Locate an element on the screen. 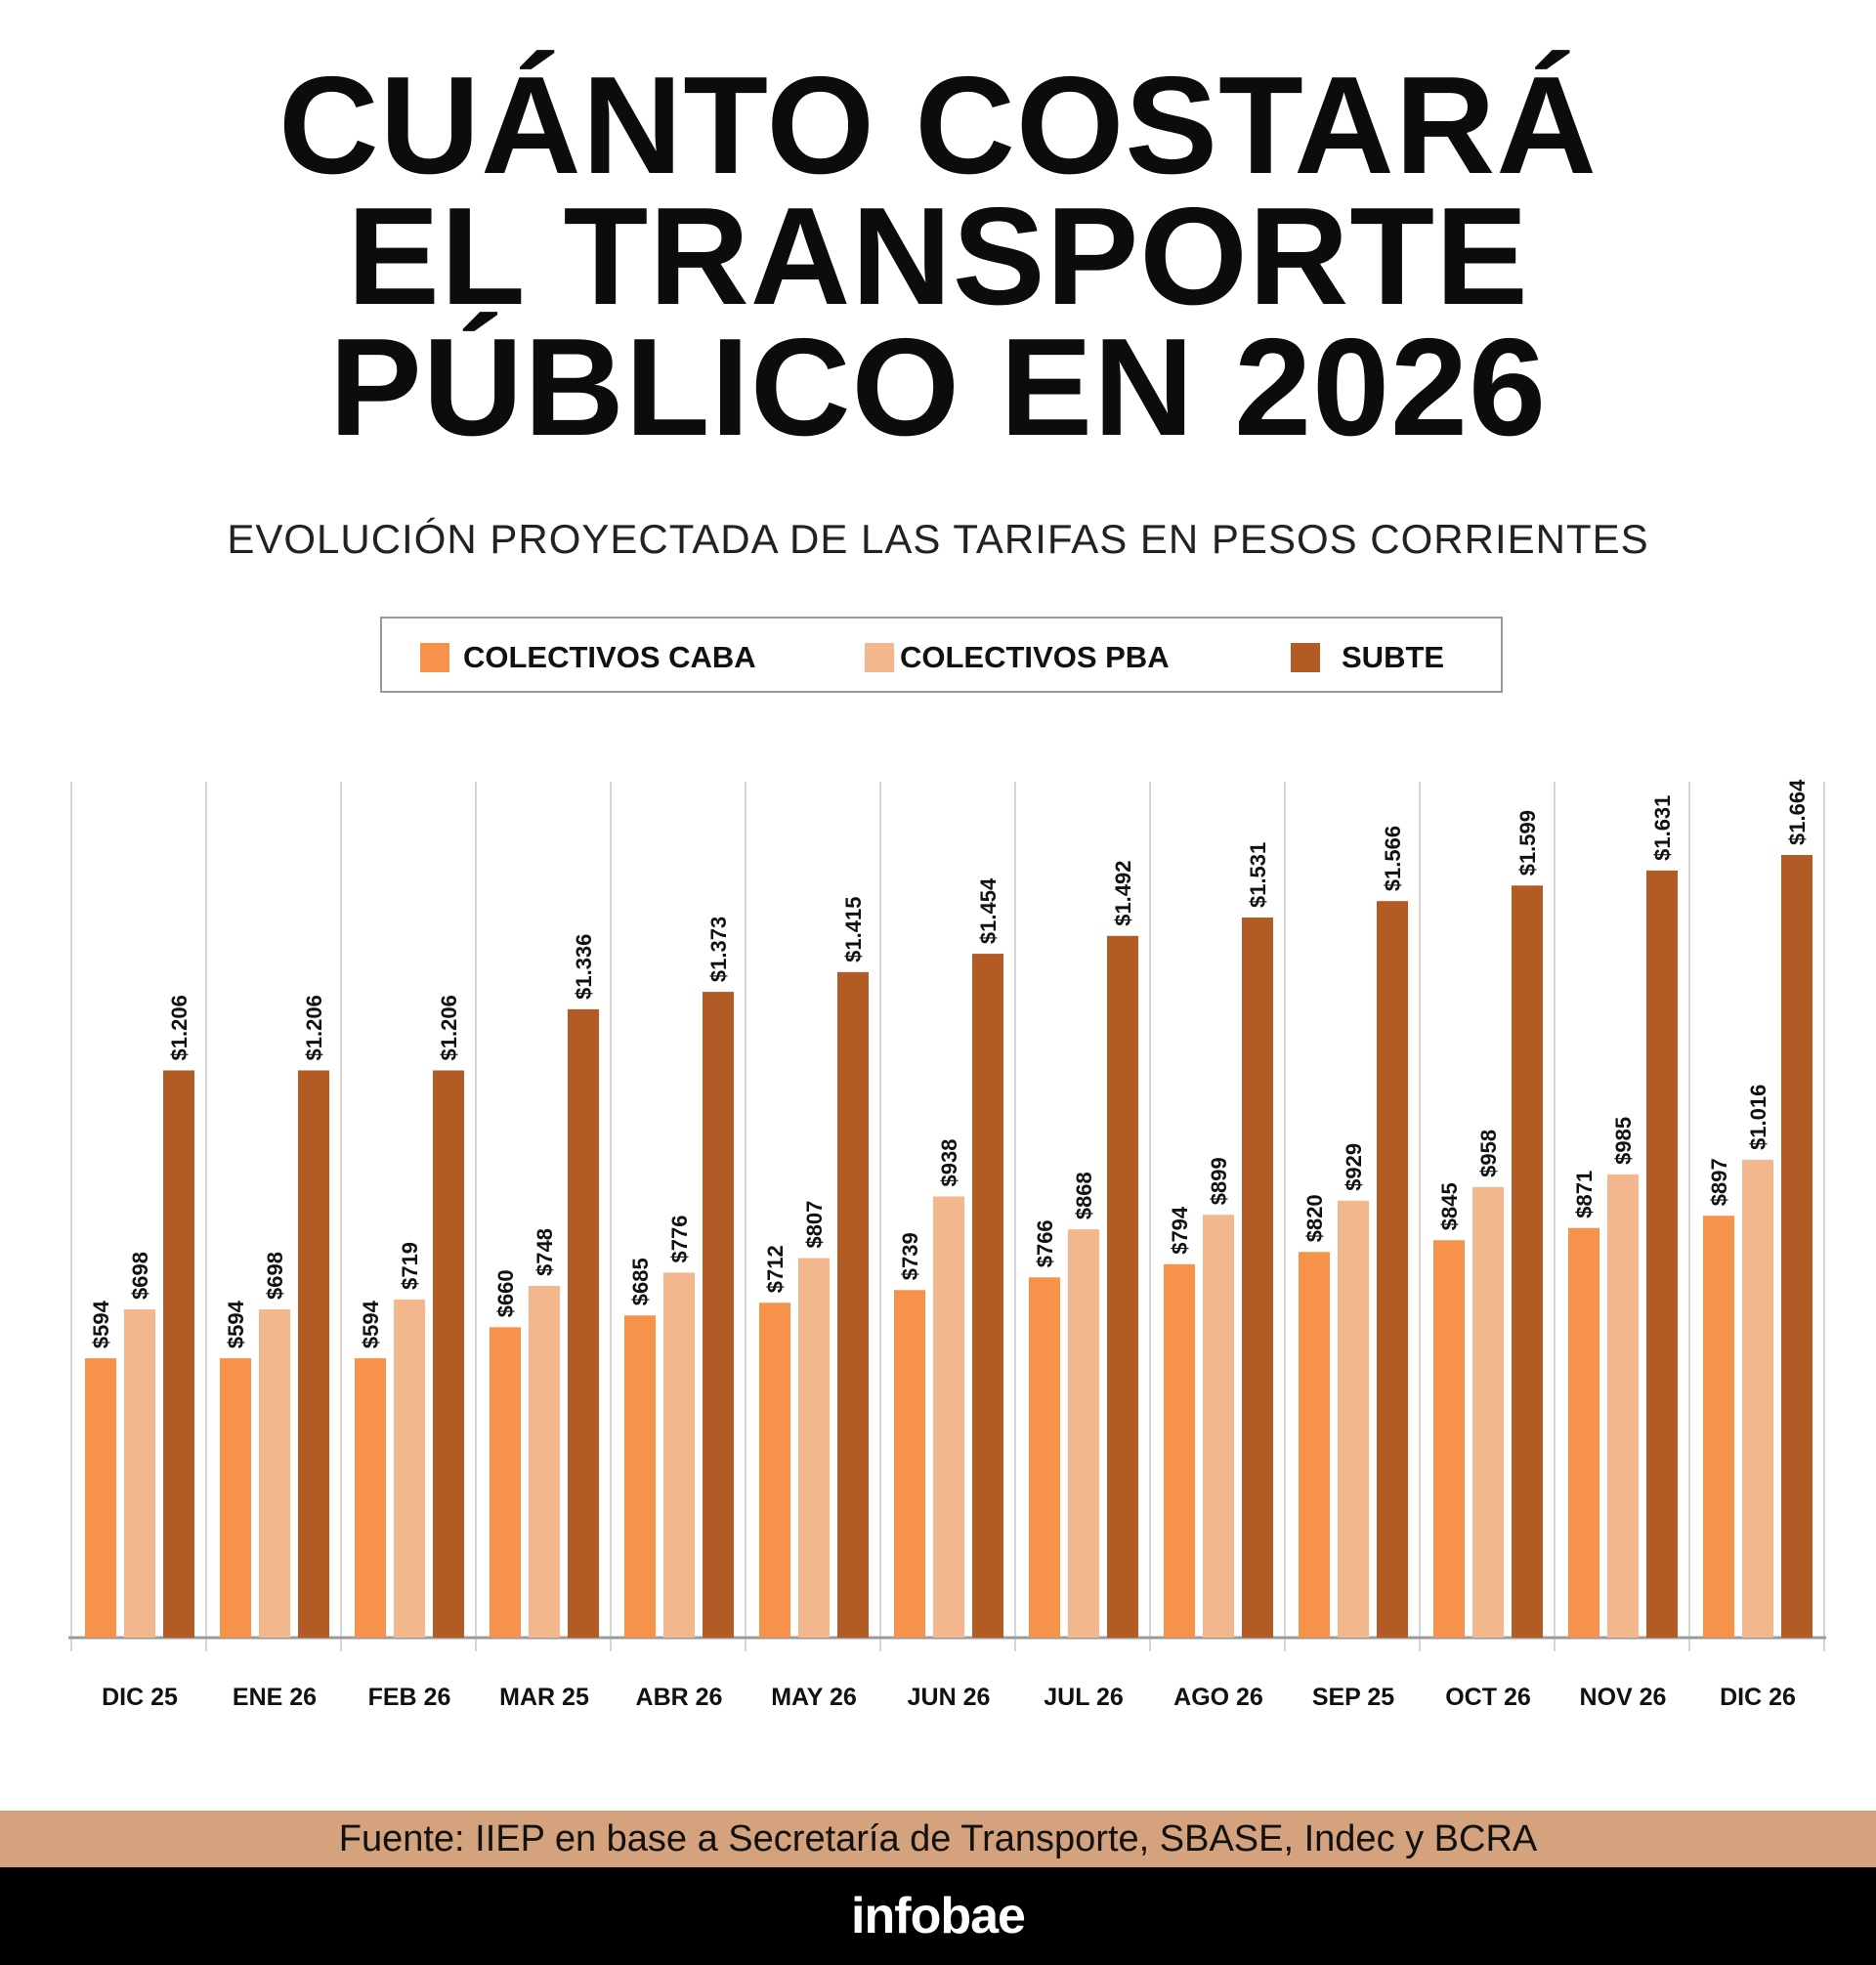 Image resolution: width=1876 pixels, height=1965 pixels. category-label: DIC 25 is located at coordinates (140, 1698).